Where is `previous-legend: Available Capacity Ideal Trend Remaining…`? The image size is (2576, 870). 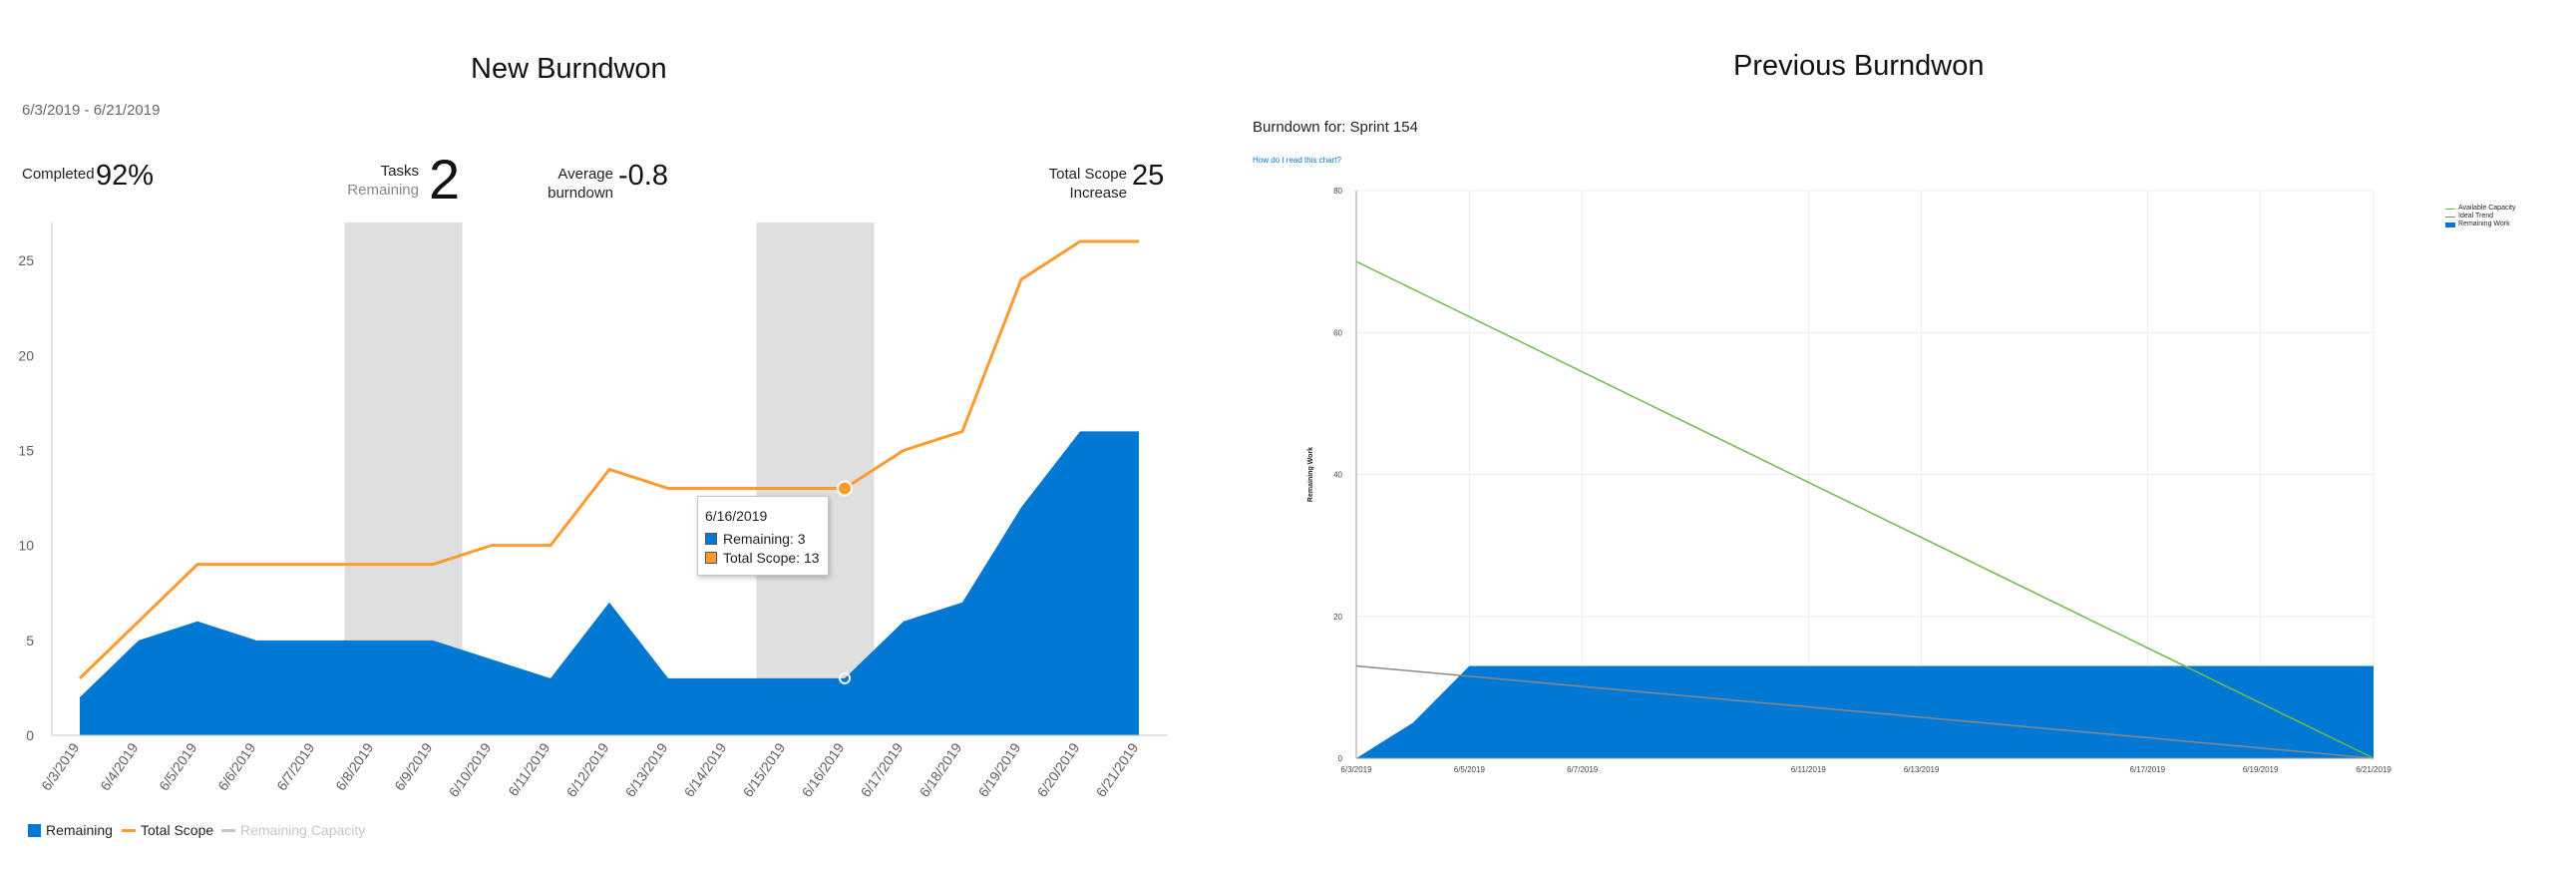 previous-legend: Available Capacity Ideal Trend Remaining… is located at coordinates (2480, 216).